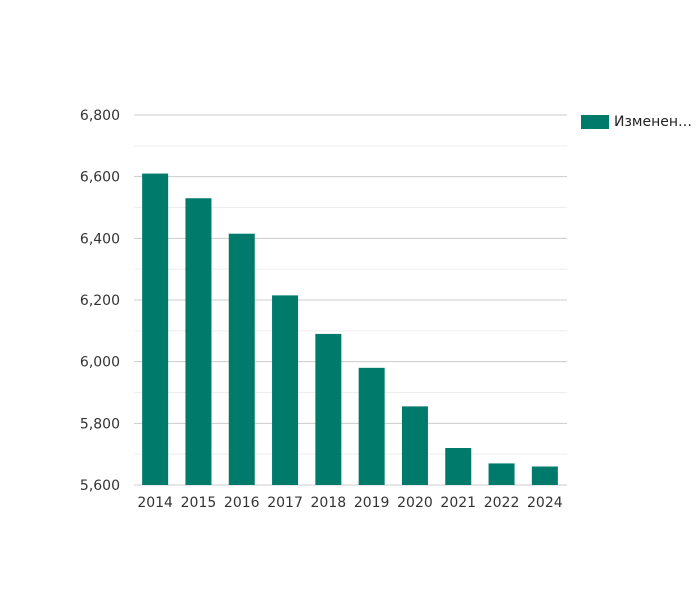 This screenshot has width=700, height=600. I want to click on x-tick-label: 2014, so click(155, 503).